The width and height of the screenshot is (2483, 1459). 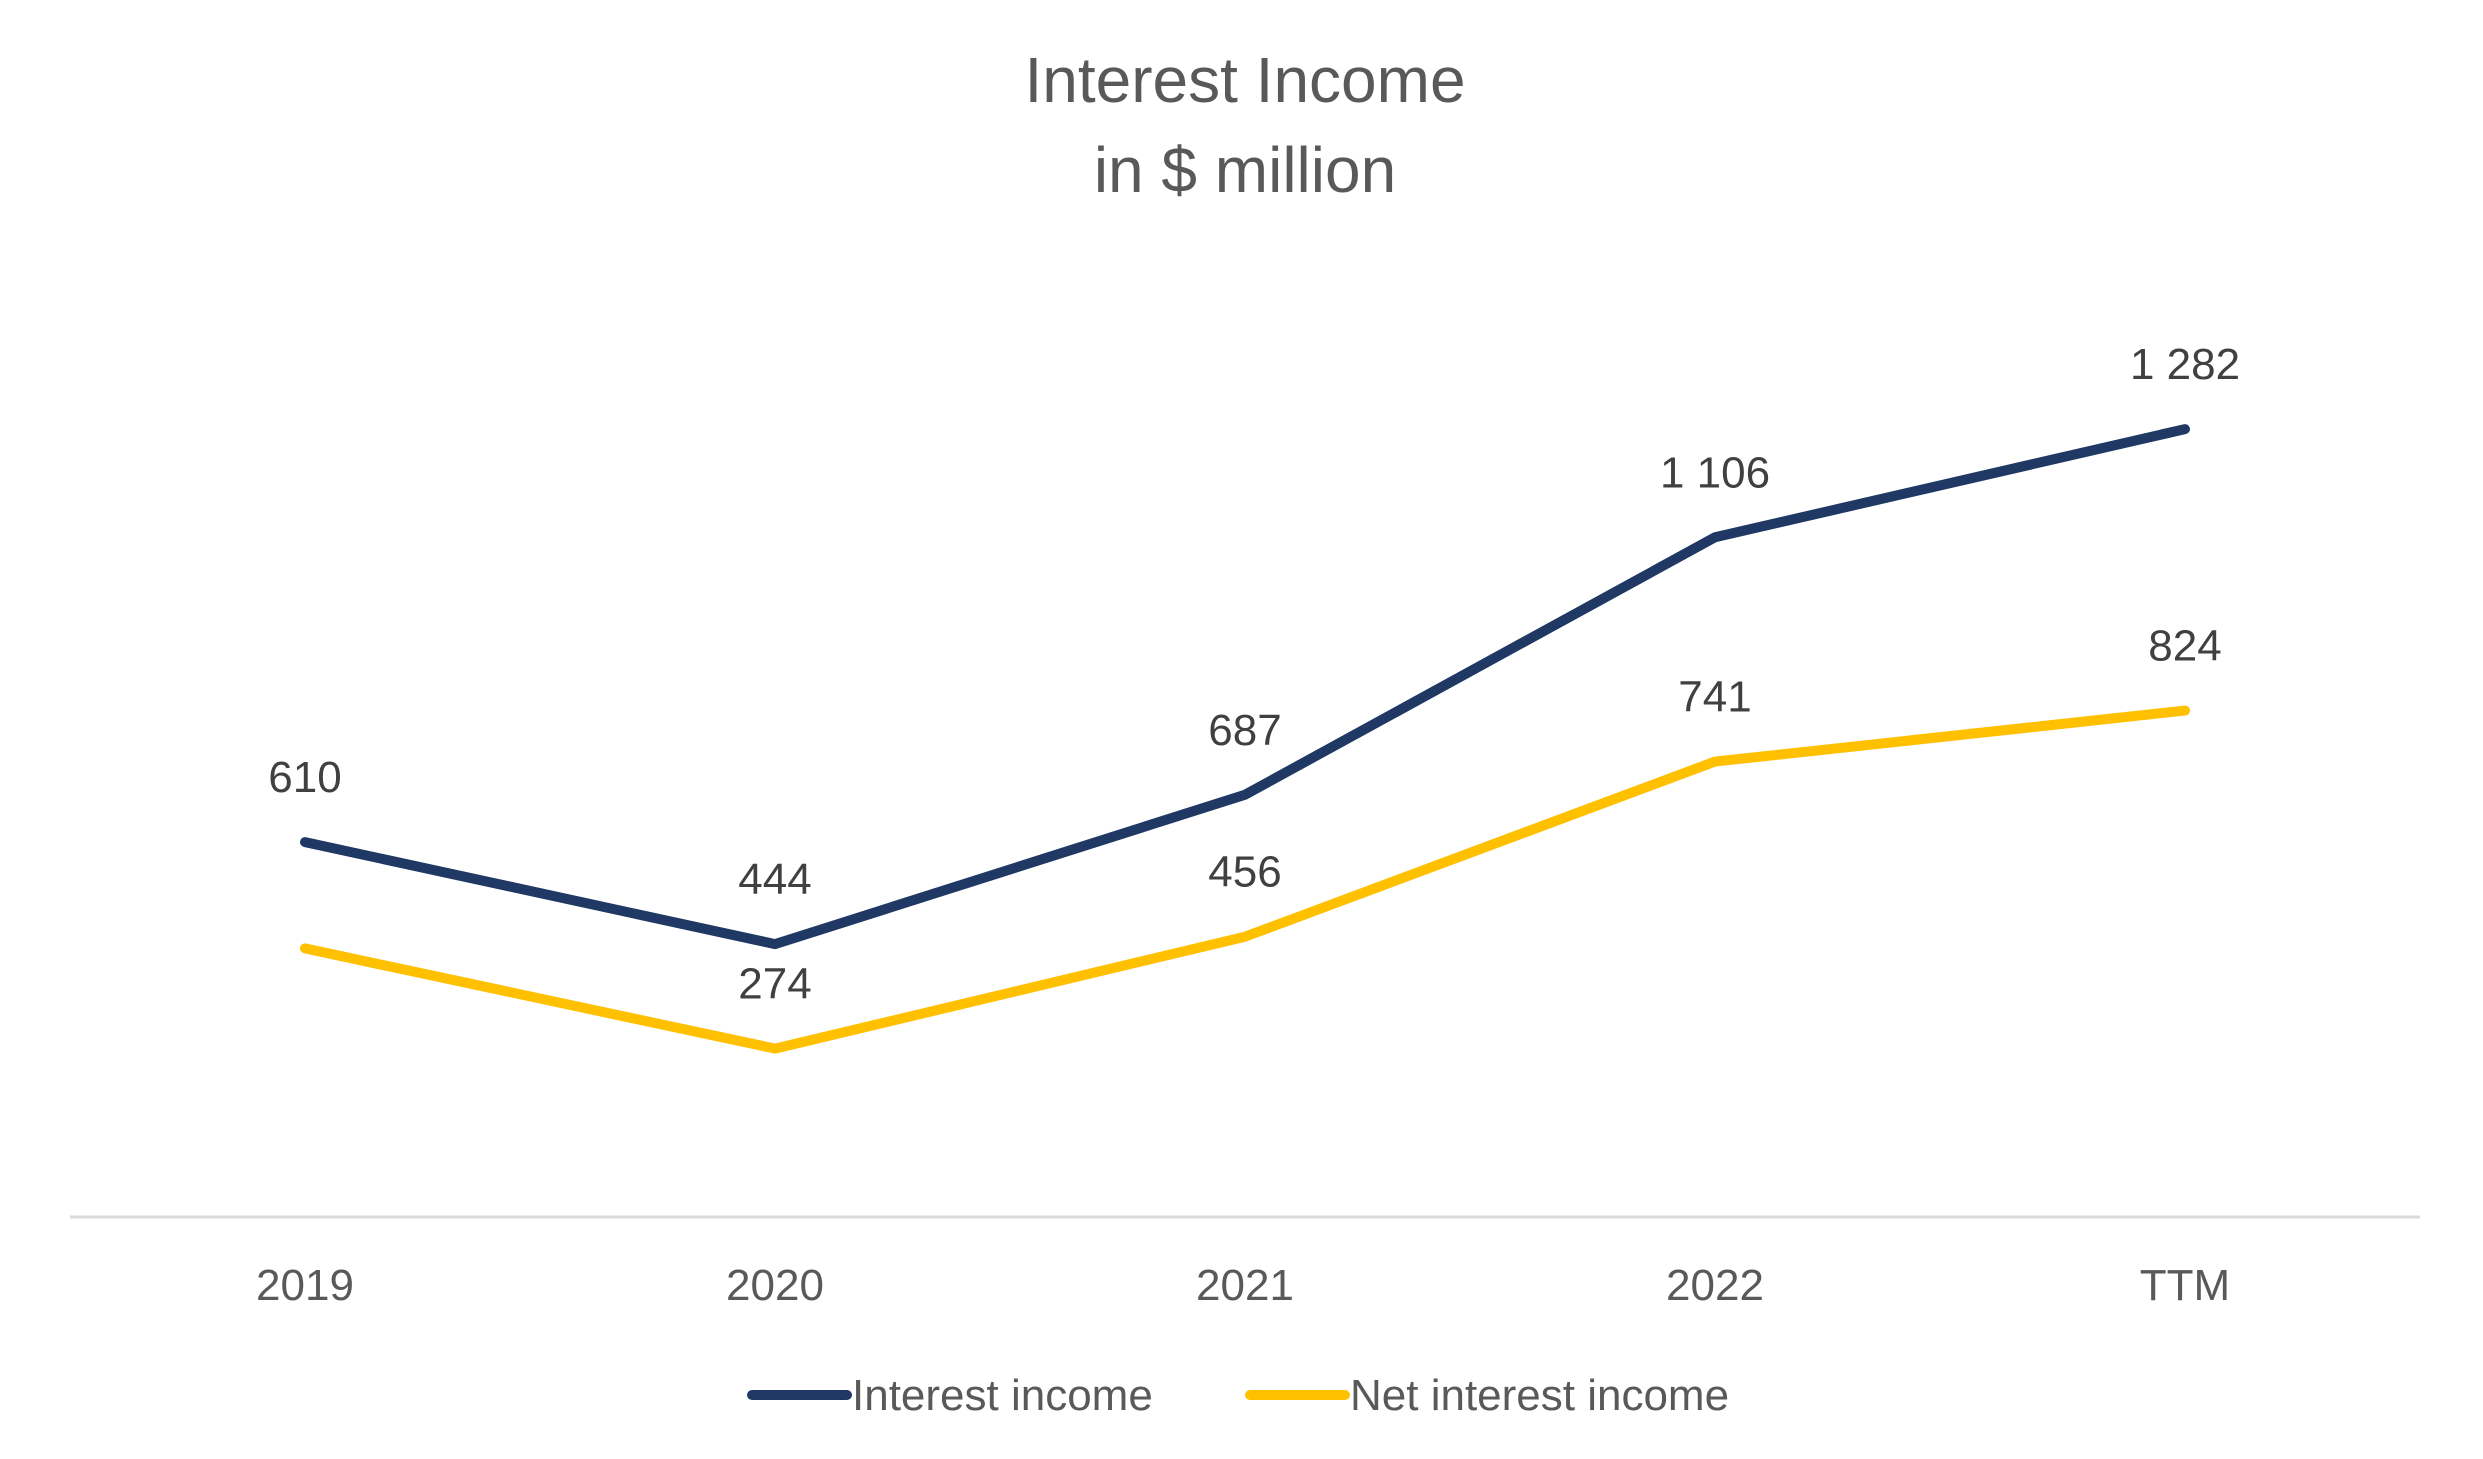 What do you see at coordinates (2185, 364) in the screenshot?
I see `data-label-interest-income-ttm: 1 282` at bounding box center [2185, 364].